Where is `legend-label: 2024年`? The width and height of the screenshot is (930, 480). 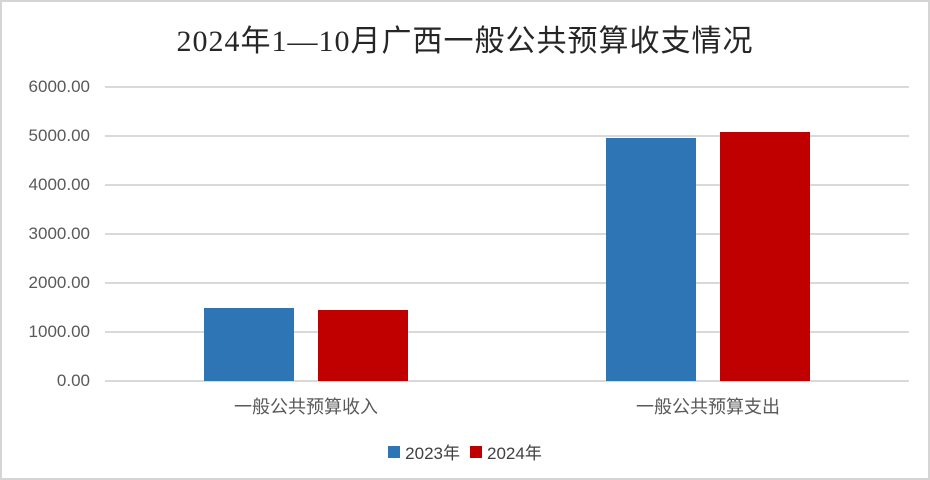
legend-label: 2024年 is located at coordinates (514, 453).